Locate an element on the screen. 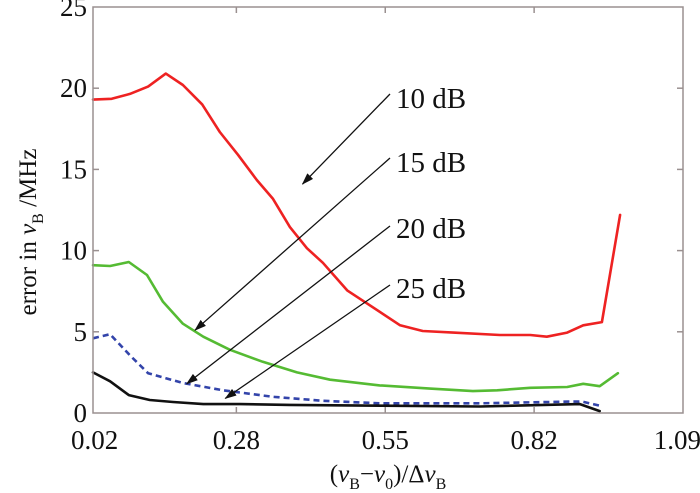  x-label-prefix: ( is located at coordinates (334, 474).